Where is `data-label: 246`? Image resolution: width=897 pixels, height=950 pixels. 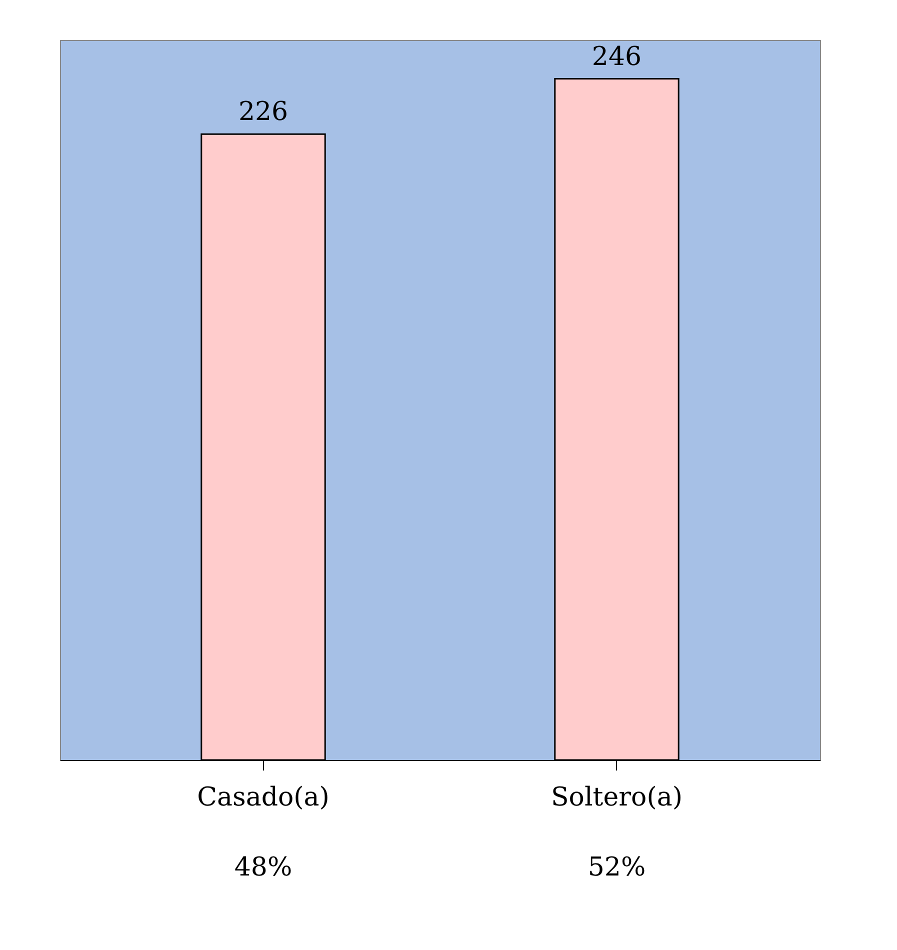
data-label: 246 is located at coordinates (617, 57).